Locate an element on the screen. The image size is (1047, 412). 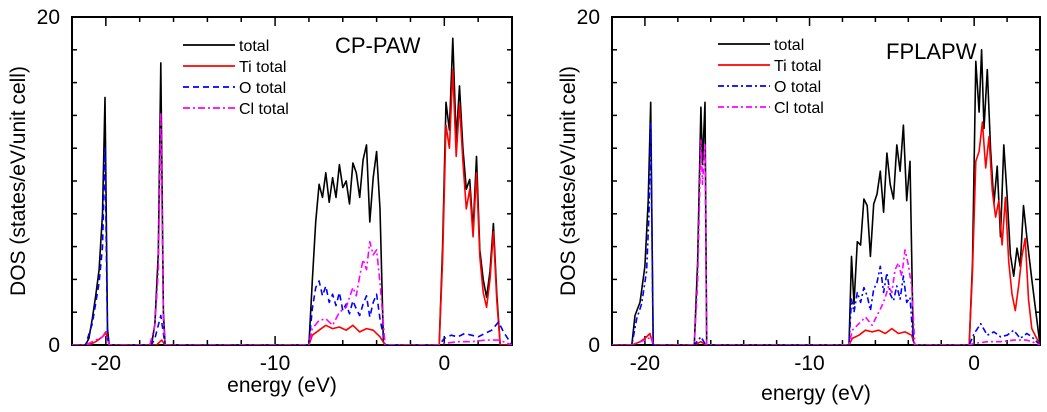
method-annotation: FPLAPW is located at coordinates (931, 51).